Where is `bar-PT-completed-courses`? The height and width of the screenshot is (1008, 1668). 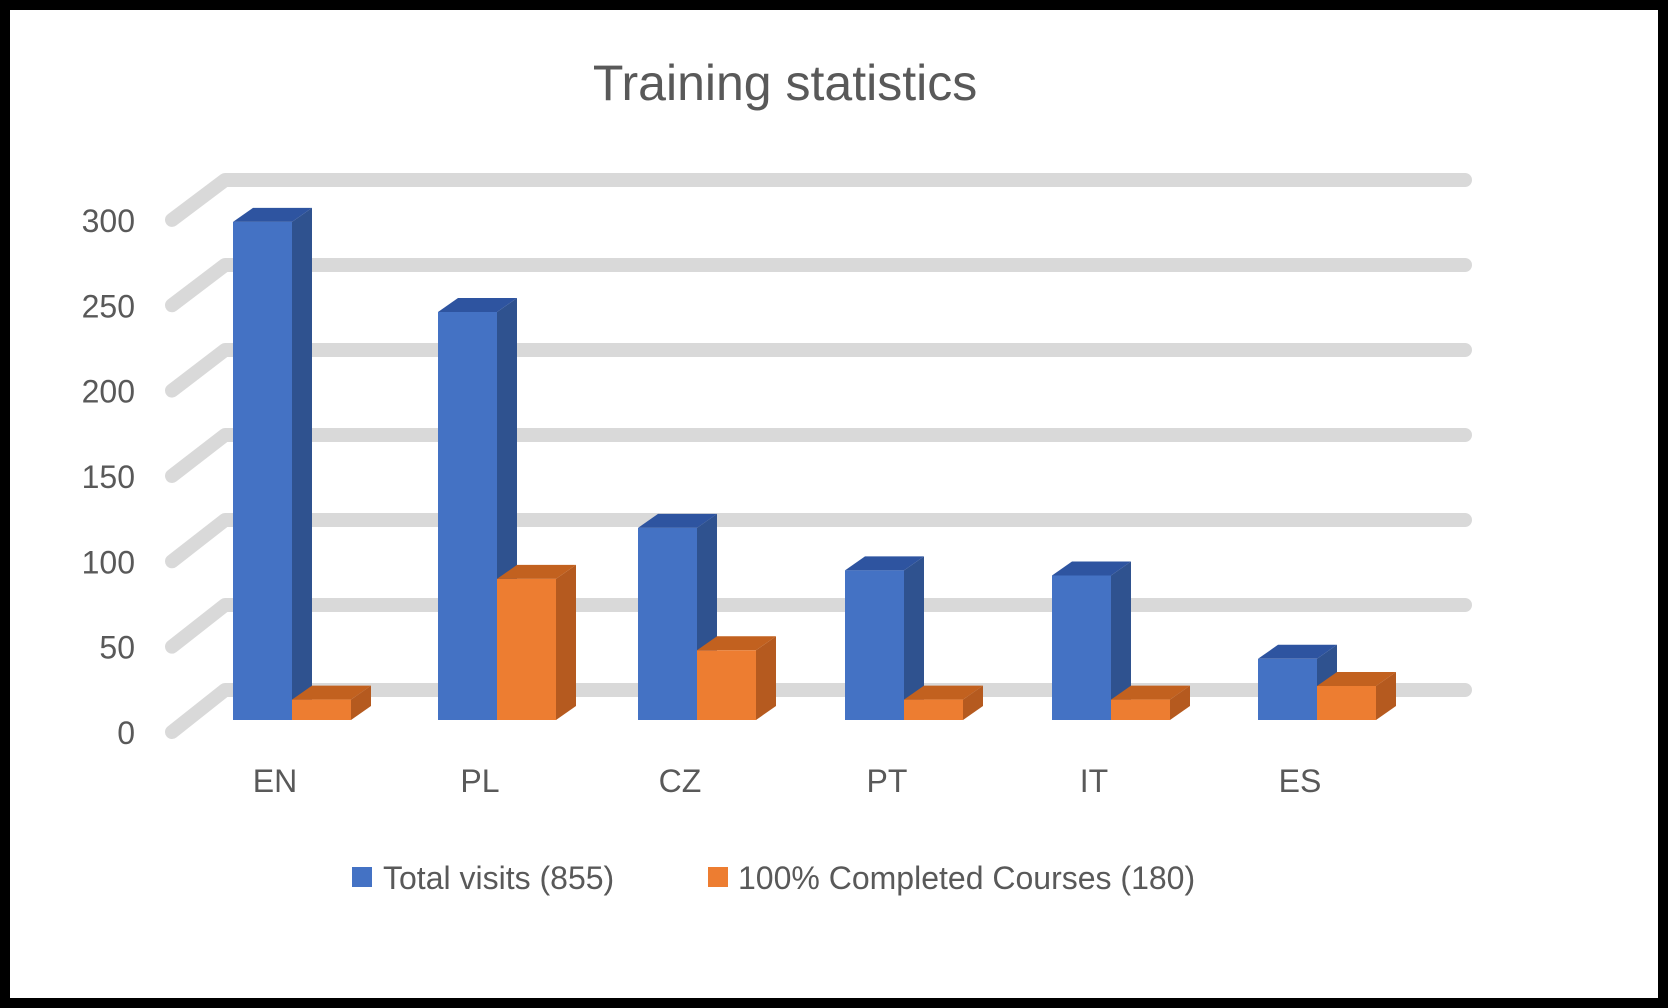 bar-PT-completed-courses is located at coordinates (943, 702).